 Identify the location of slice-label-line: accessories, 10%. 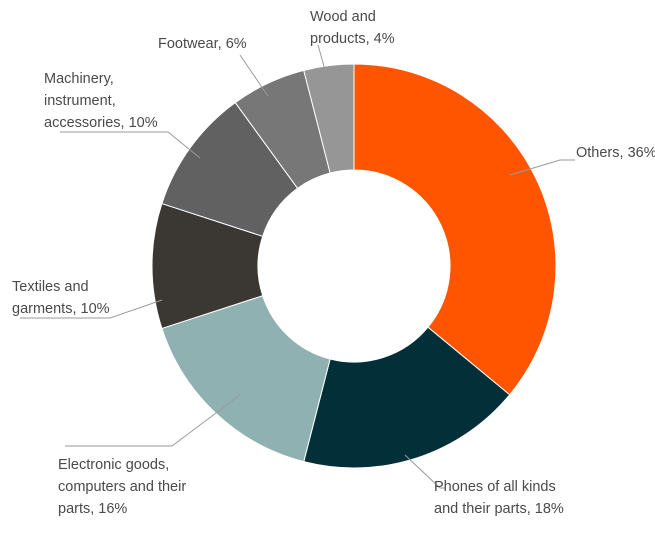
(101, 123).